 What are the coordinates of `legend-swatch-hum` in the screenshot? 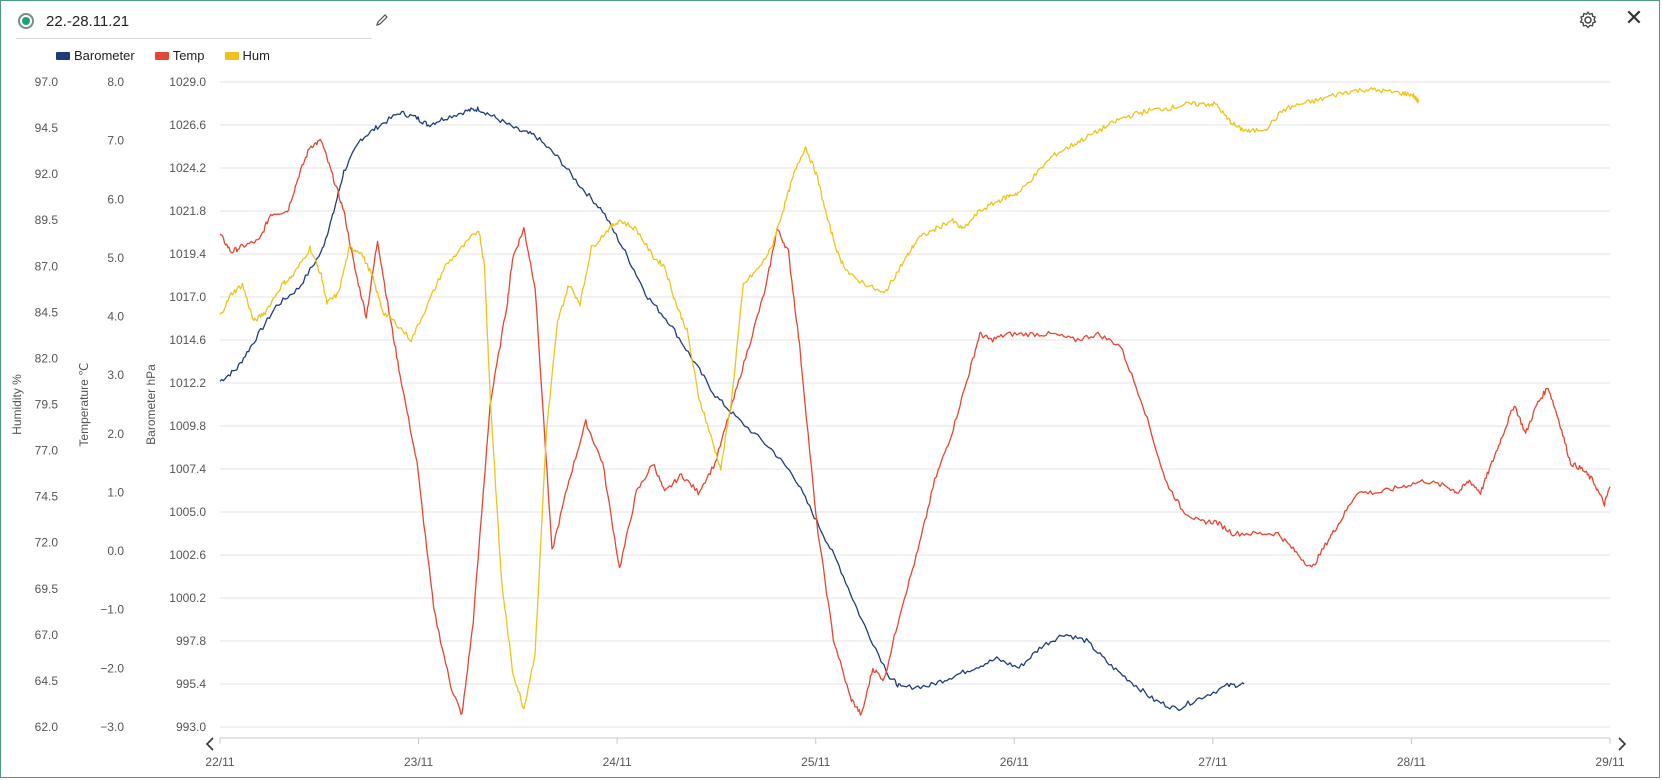 It's located at (231, 55).